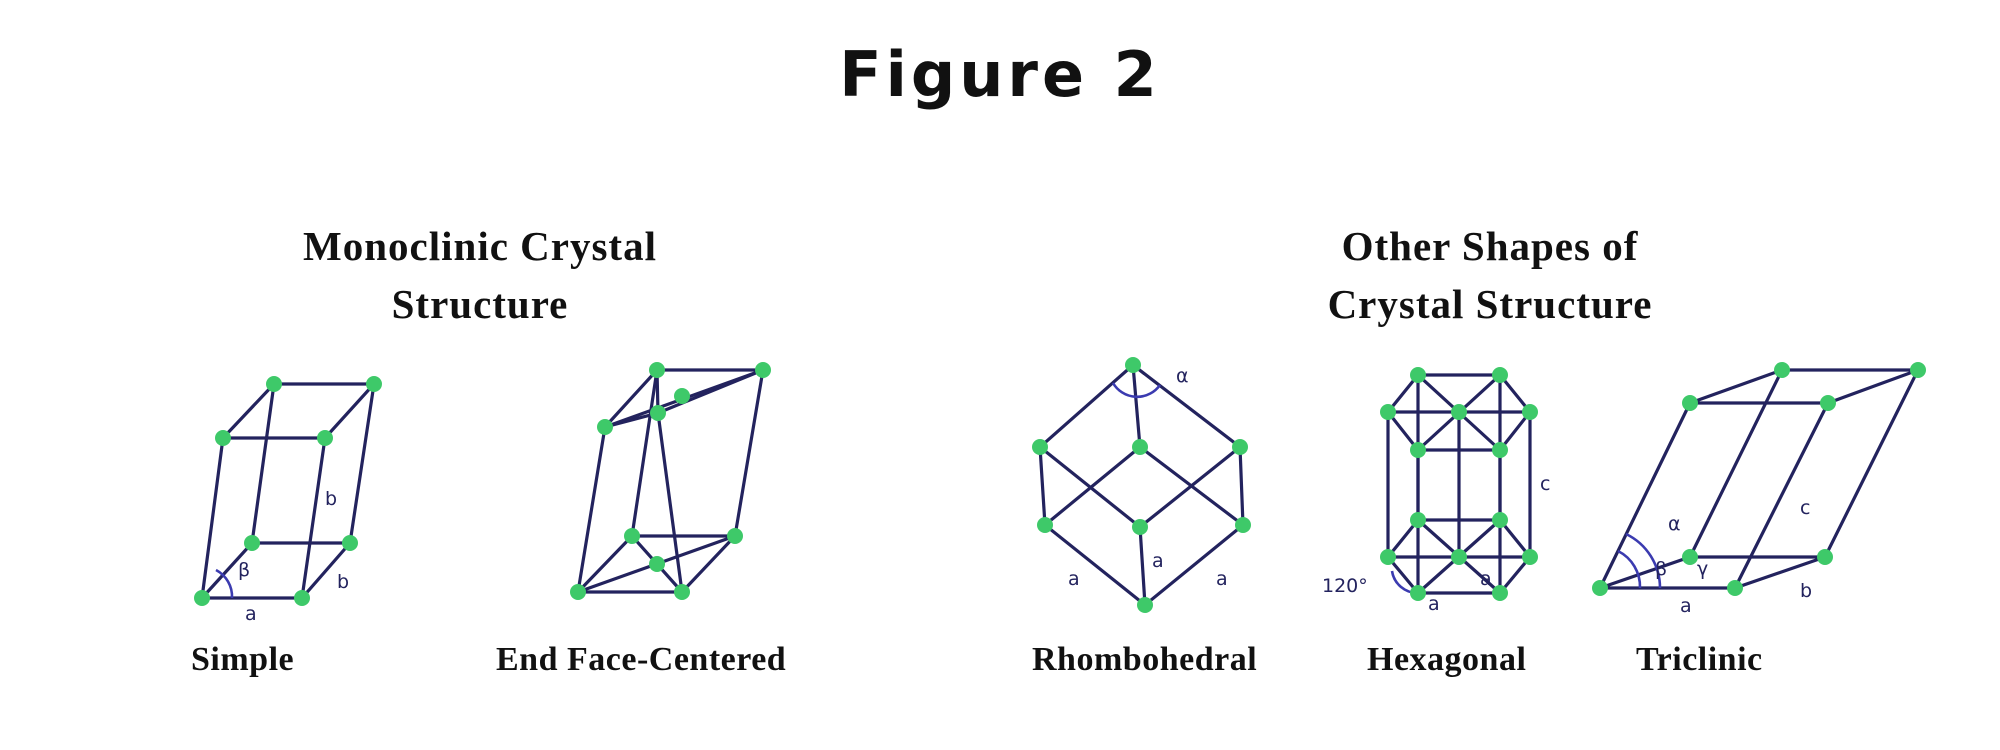  Describe the element at coordinates (1490, 275) in the screenshot. I see `other-shapes-section-title: Other Shapes of Crystal Structure` at that location.